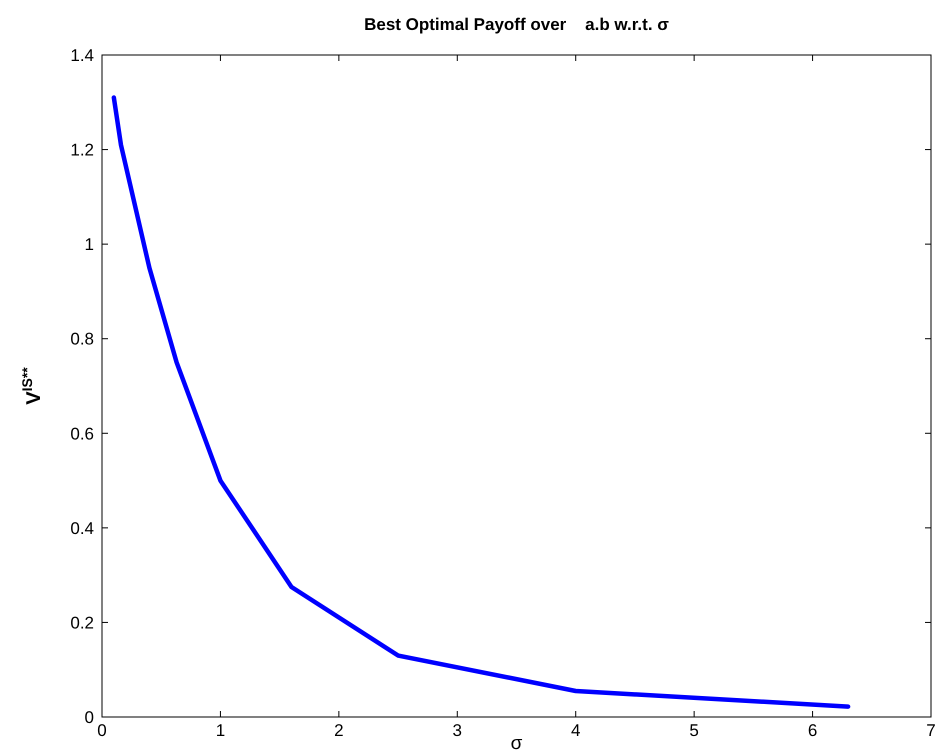 The image size is (940, 751). Describe the element at coordinates (82, 622) in the screenshot. I see `y-tick-label: 0.2` at that location.